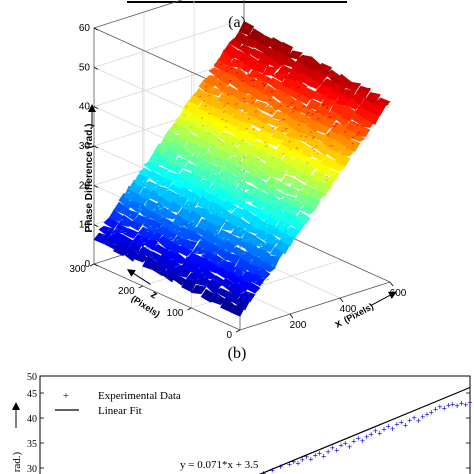  I want to click on fit-equation: y = 0.071*x + 3.5, so click(219, 465).